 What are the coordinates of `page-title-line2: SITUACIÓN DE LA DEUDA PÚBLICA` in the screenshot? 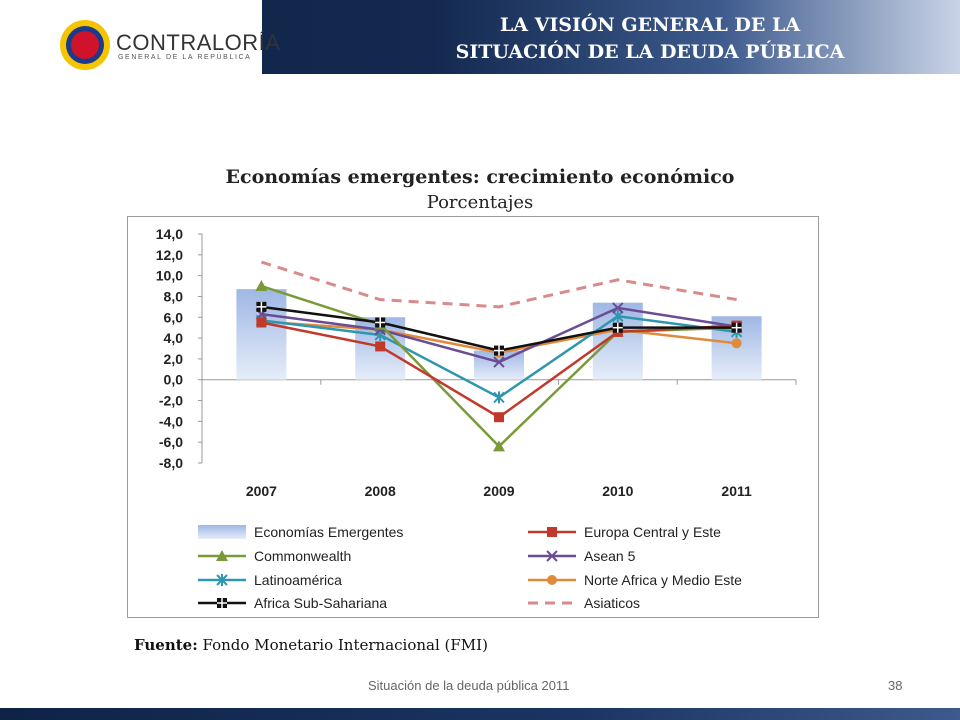 It's located at (650, 52).